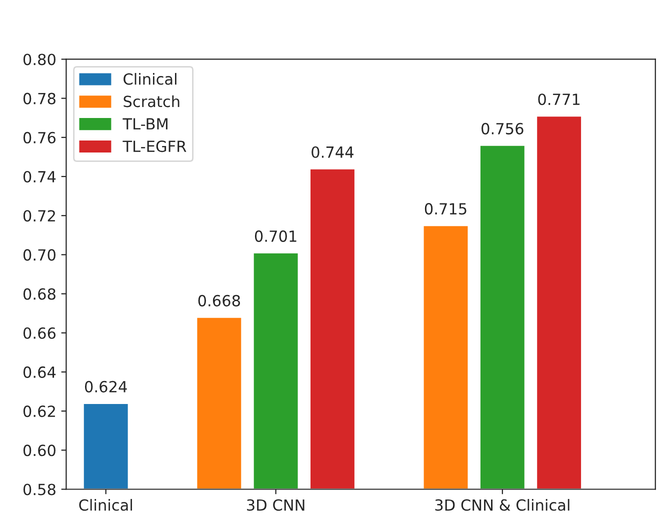 The height and width of the screenshot is (515, 662). Describe the element at coordinates (502, 504) in the screenshot. I see `x-tick-label: 3D CNN & Clinical` at that location.